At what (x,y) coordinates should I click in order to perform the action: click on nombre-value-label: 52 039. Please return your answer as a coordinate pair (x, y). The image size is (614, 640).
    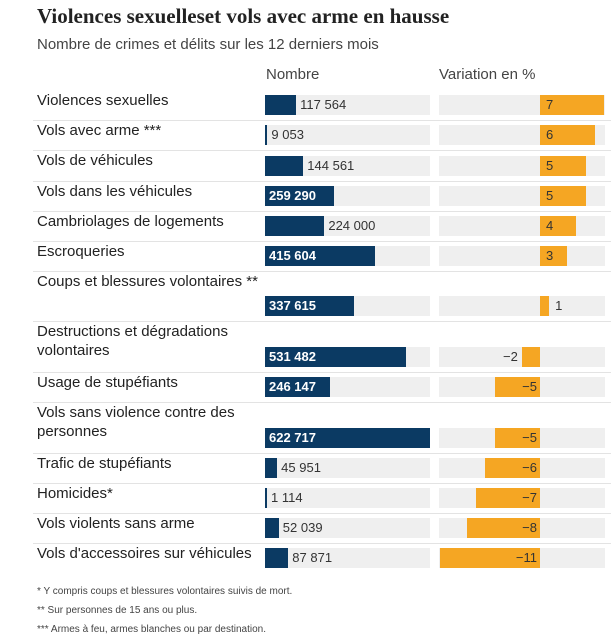
    Looking at the image, I should click on (302, 527).